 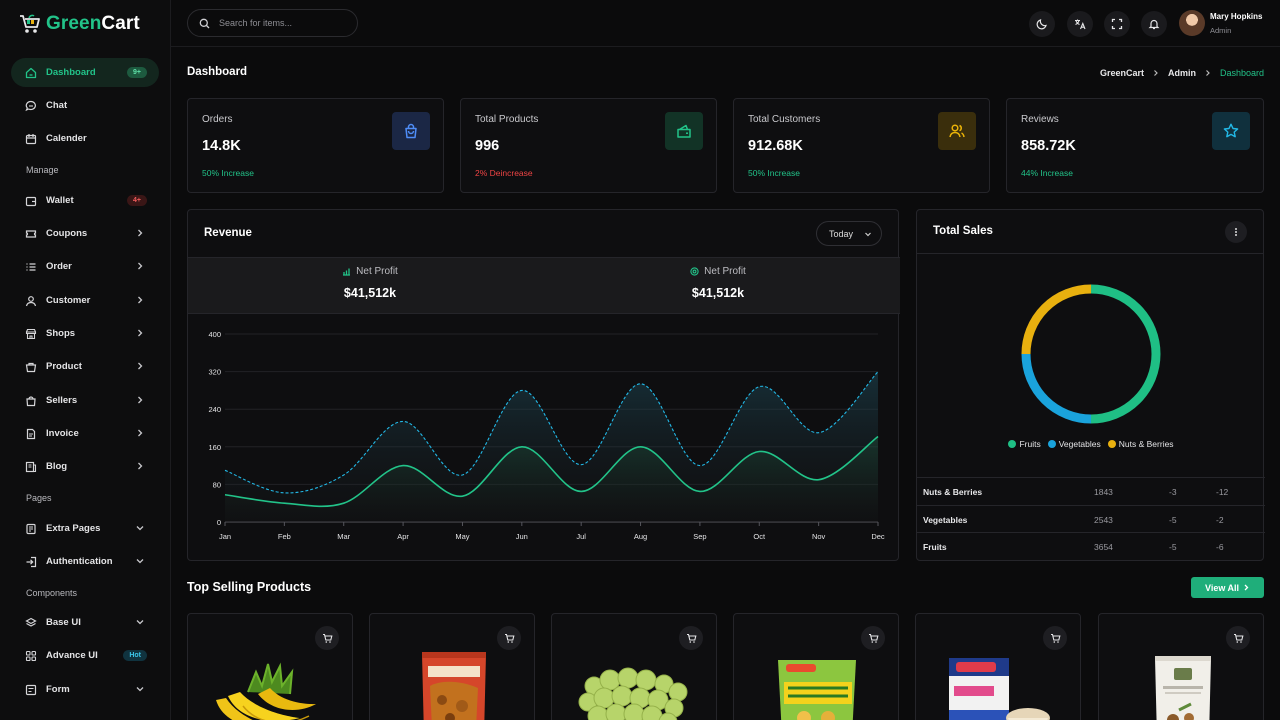 What do you see at coordinates (85, 689) in the screenshot?
I see `sidebar-item-form: Form` at bounding box center [85, 689].